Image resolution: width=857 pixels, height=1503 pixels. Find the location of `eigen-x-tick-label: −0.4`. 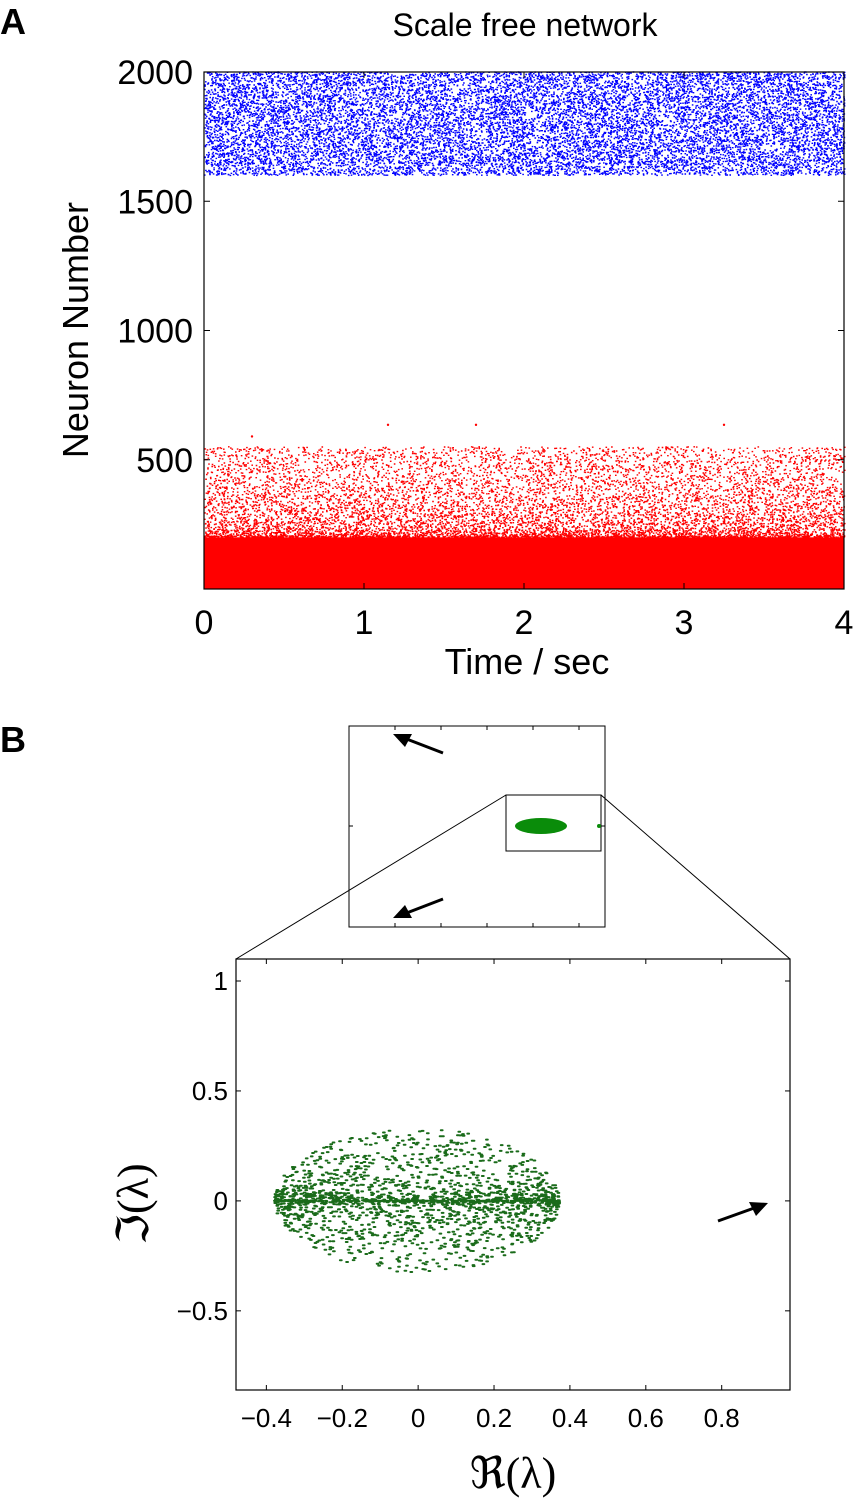

eigen-x-tick-label: −0.4 is located at coordinates (266, 1418).